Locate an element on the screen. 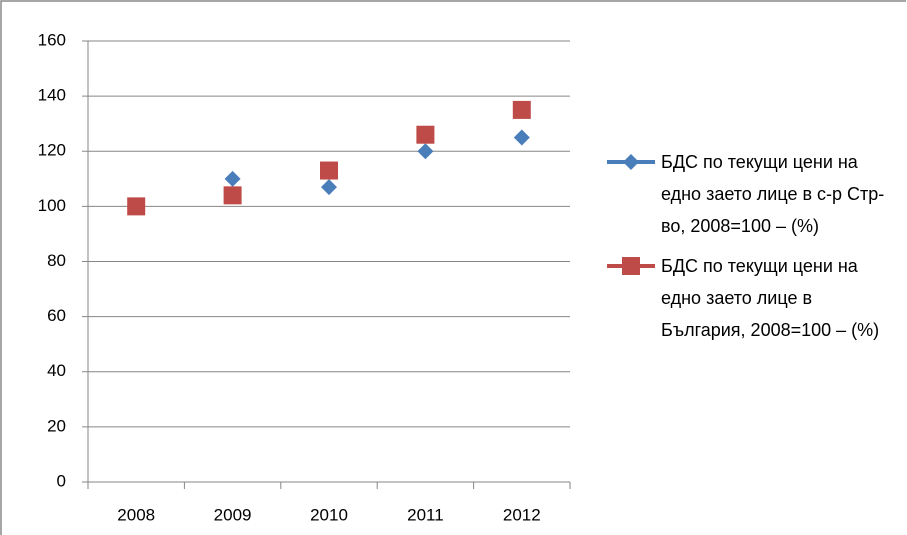 The width and height of the screenshot is (907, 535). x-tick-label: 2010 is located at coordinates (329, 514).